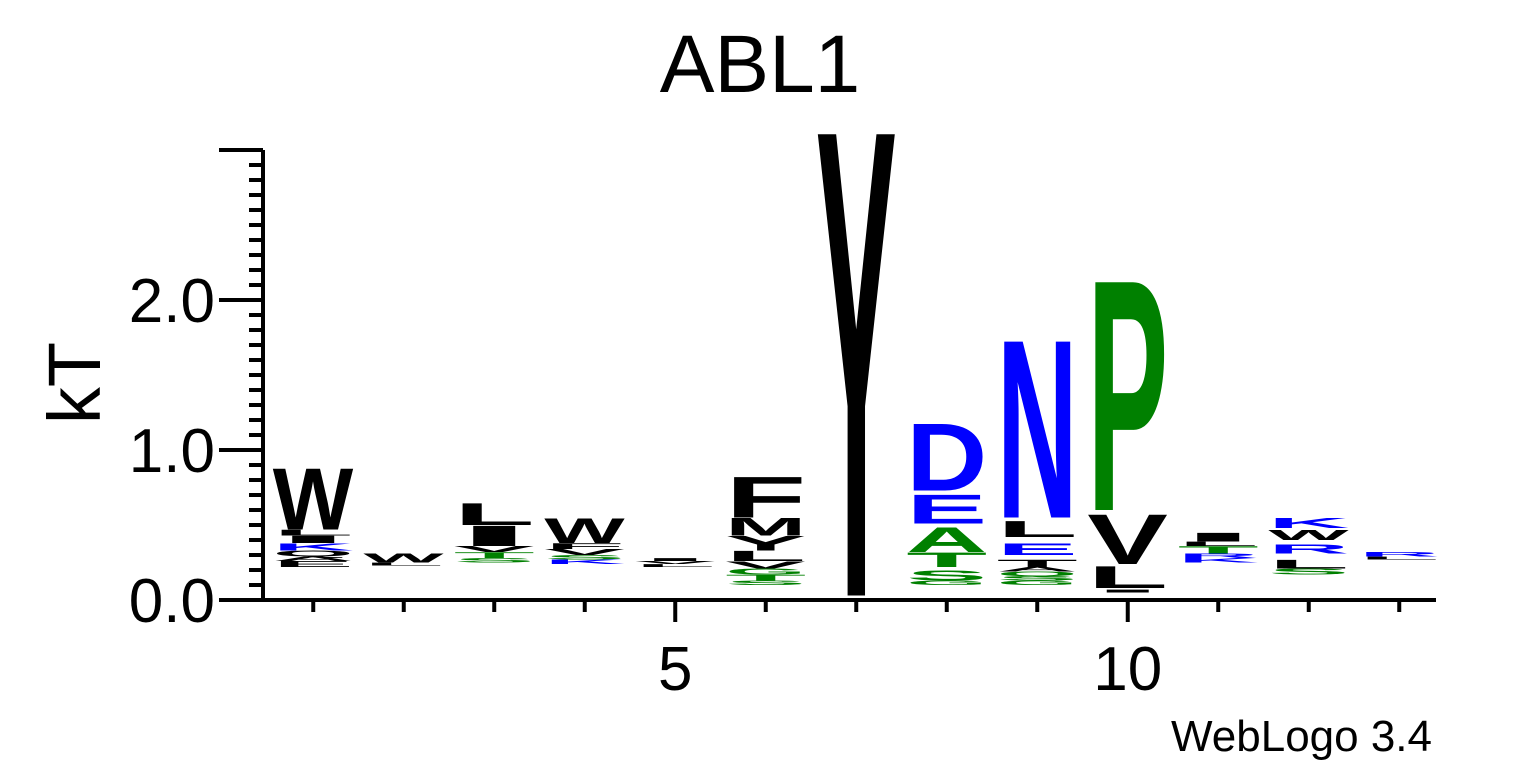 The height and width of the screenshot is (767, 1533). What do you see at coordinates (172, 601) in the screenshot?
I see `y-tick-label: 0.0` at bounding box center [172, 601].